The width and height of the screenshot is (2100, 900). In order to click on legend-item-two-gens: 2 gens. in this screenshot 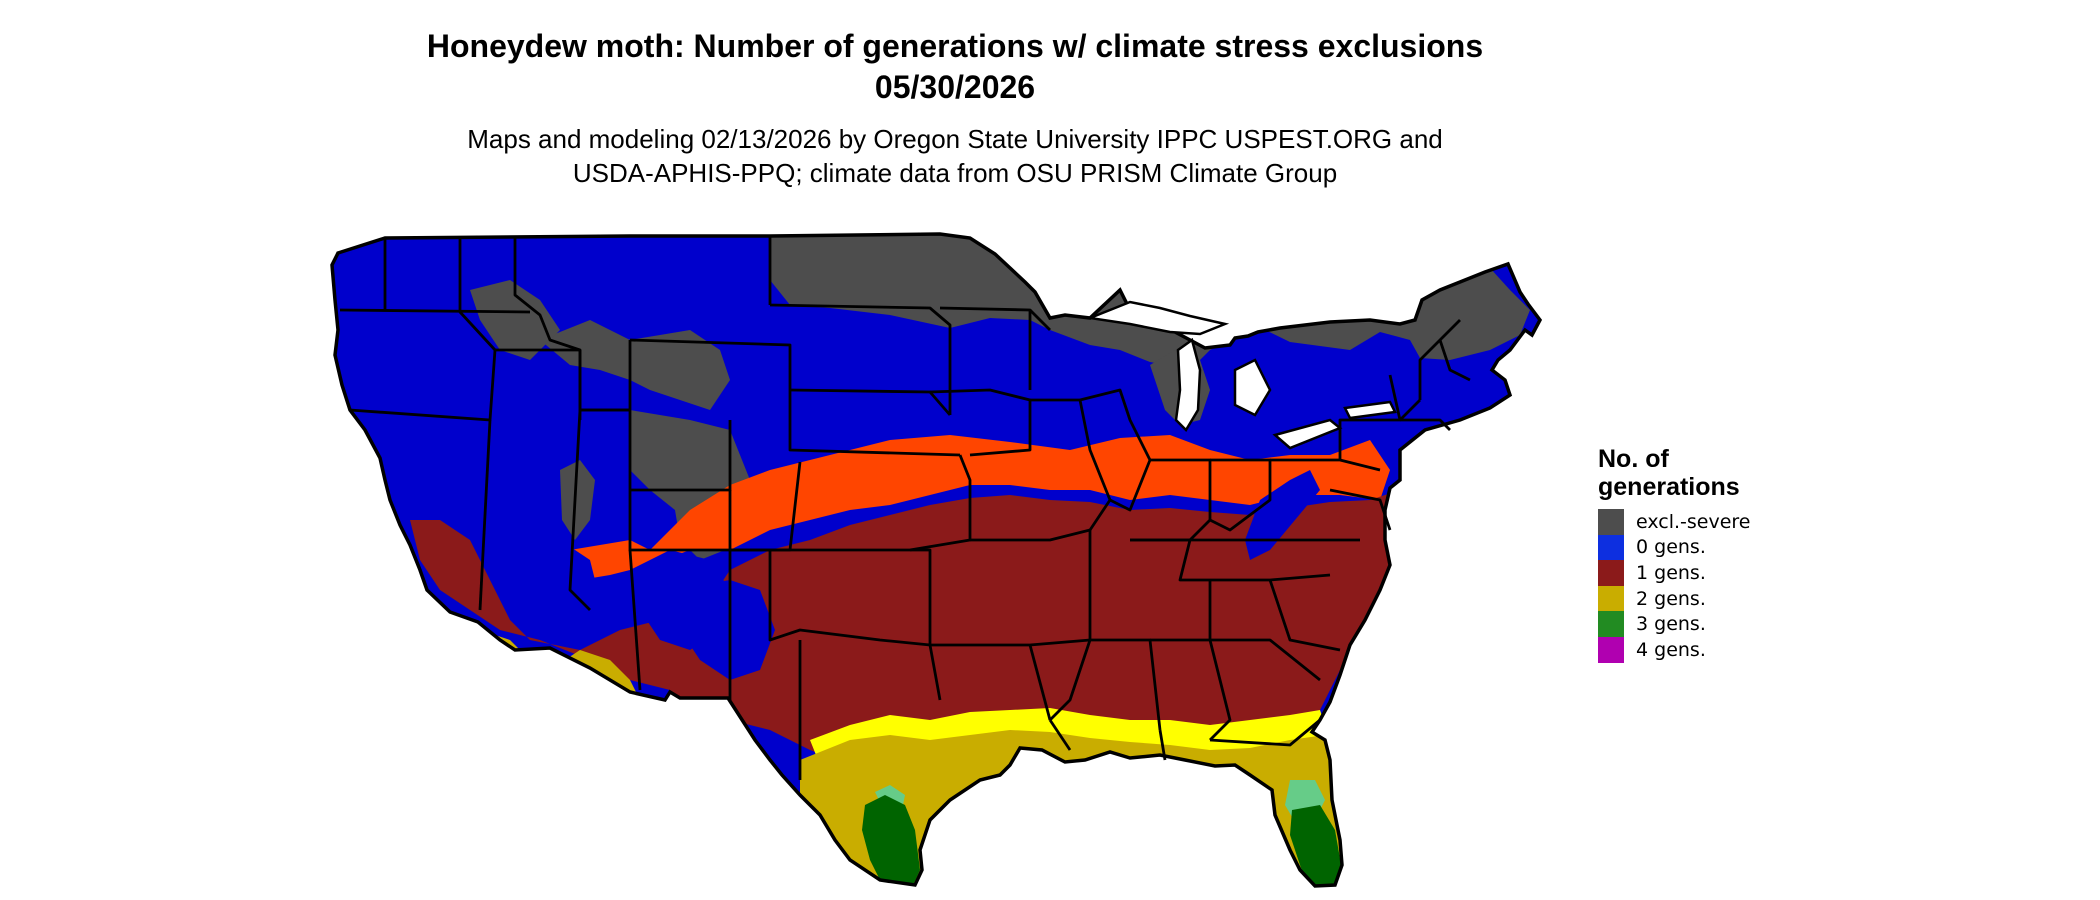, I will do `click(1674, 598)`.